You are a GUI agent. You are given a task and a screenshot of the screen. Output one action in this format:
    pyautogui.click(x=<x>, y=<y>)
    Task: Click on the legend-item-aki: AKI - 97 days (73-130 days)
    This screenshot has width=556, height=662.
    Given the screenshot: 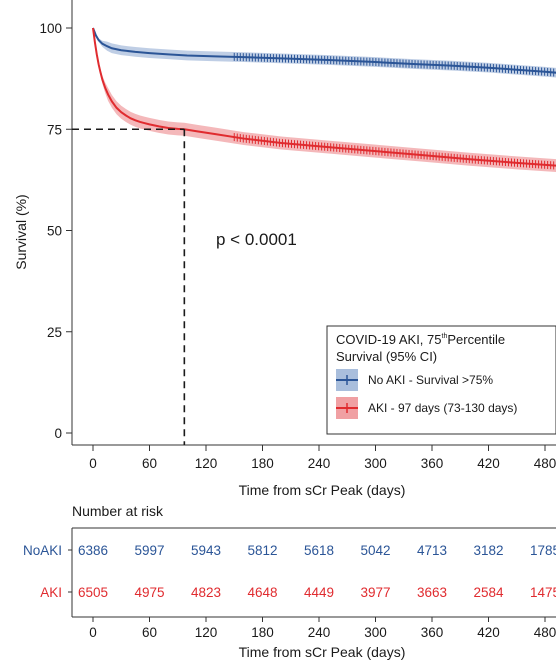 What is the action you would take?
    pyautogui.click(x=426, y=408)
    